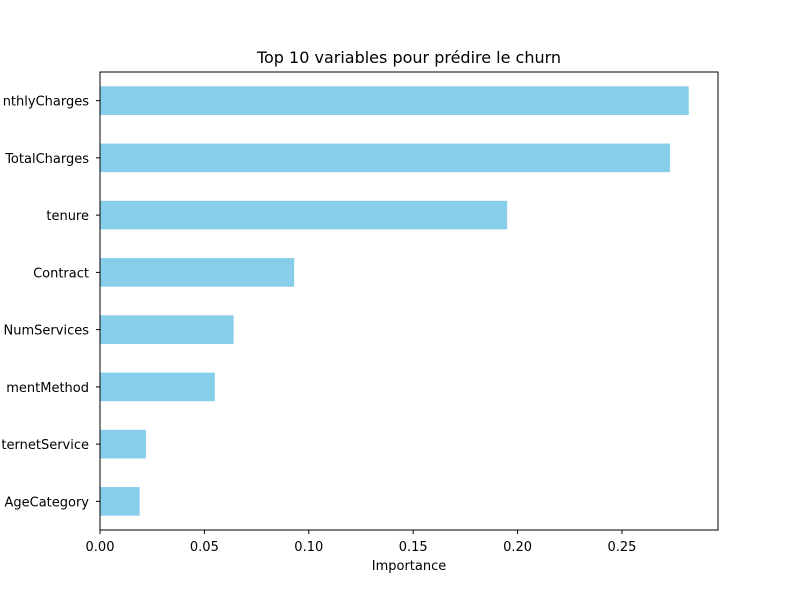 The height and width of the screenshot is (599, 798). Describe the element at coordinates (409, 566) in the screenshot. I see `x-axis-label: Importance` at that location.